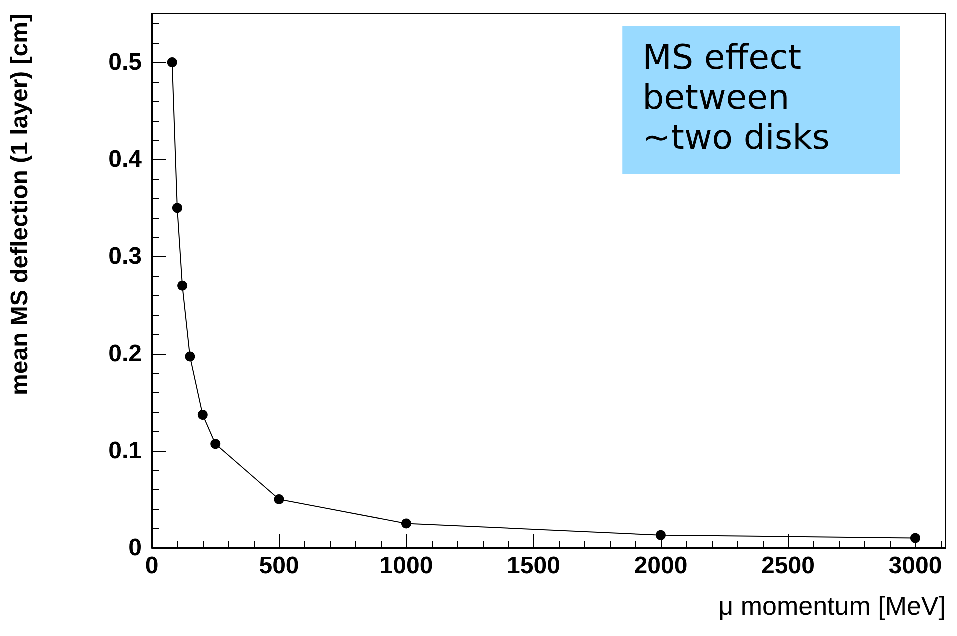 The height and width of the screenshot is (636, 957). I want to click on x-tick-label: 1000, so click(407, 566).